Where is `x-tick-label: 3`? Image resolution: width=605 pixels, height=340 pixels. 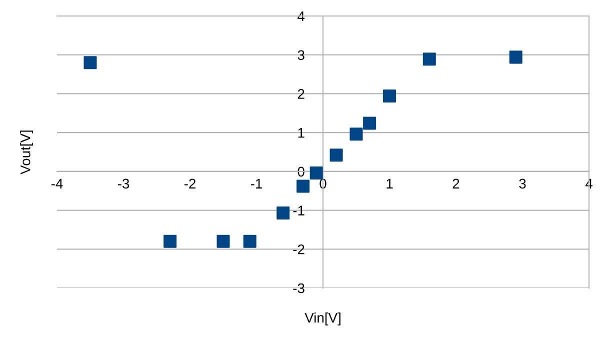
x-tick-label: 3 is located at coordinates (522, 183).